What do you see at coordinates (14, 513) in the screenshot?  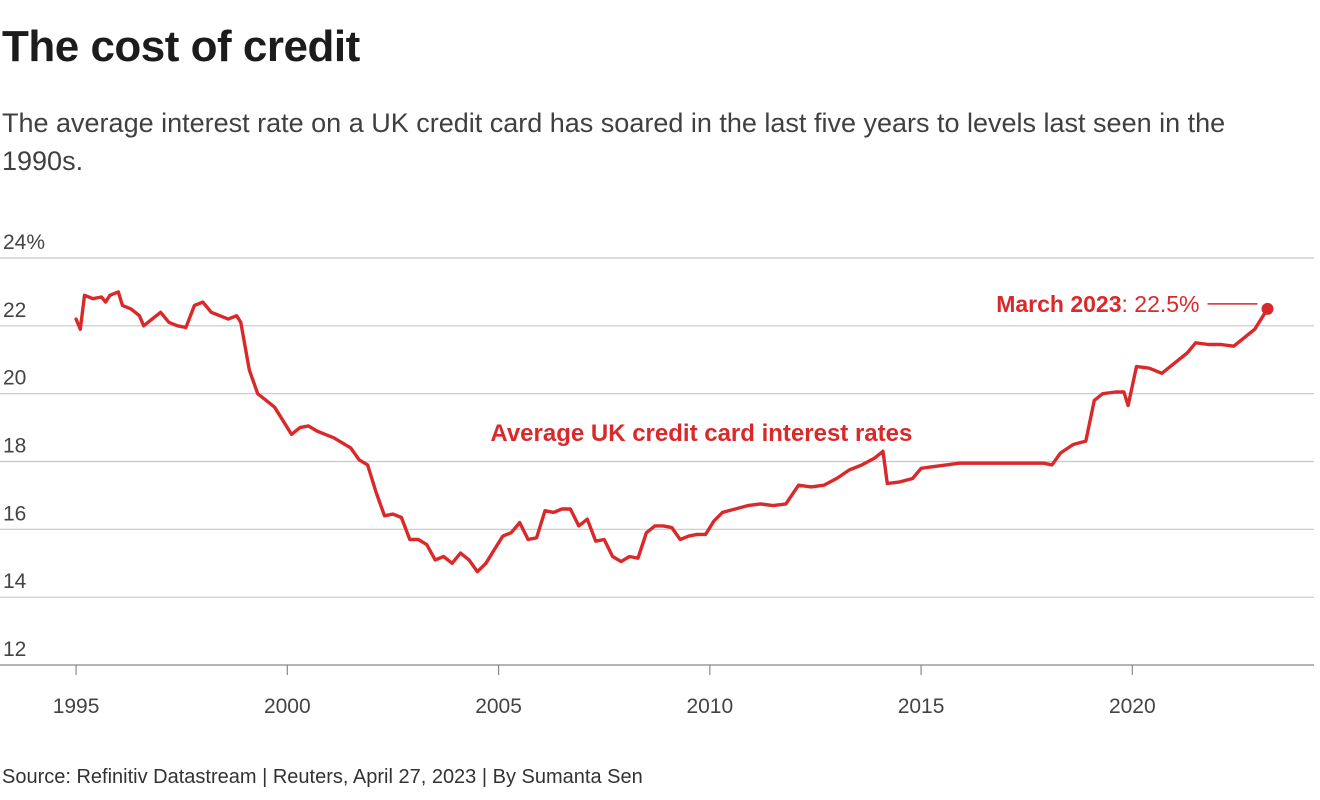 I see `y-tick-label: 16` at bounding box center [14, 513].